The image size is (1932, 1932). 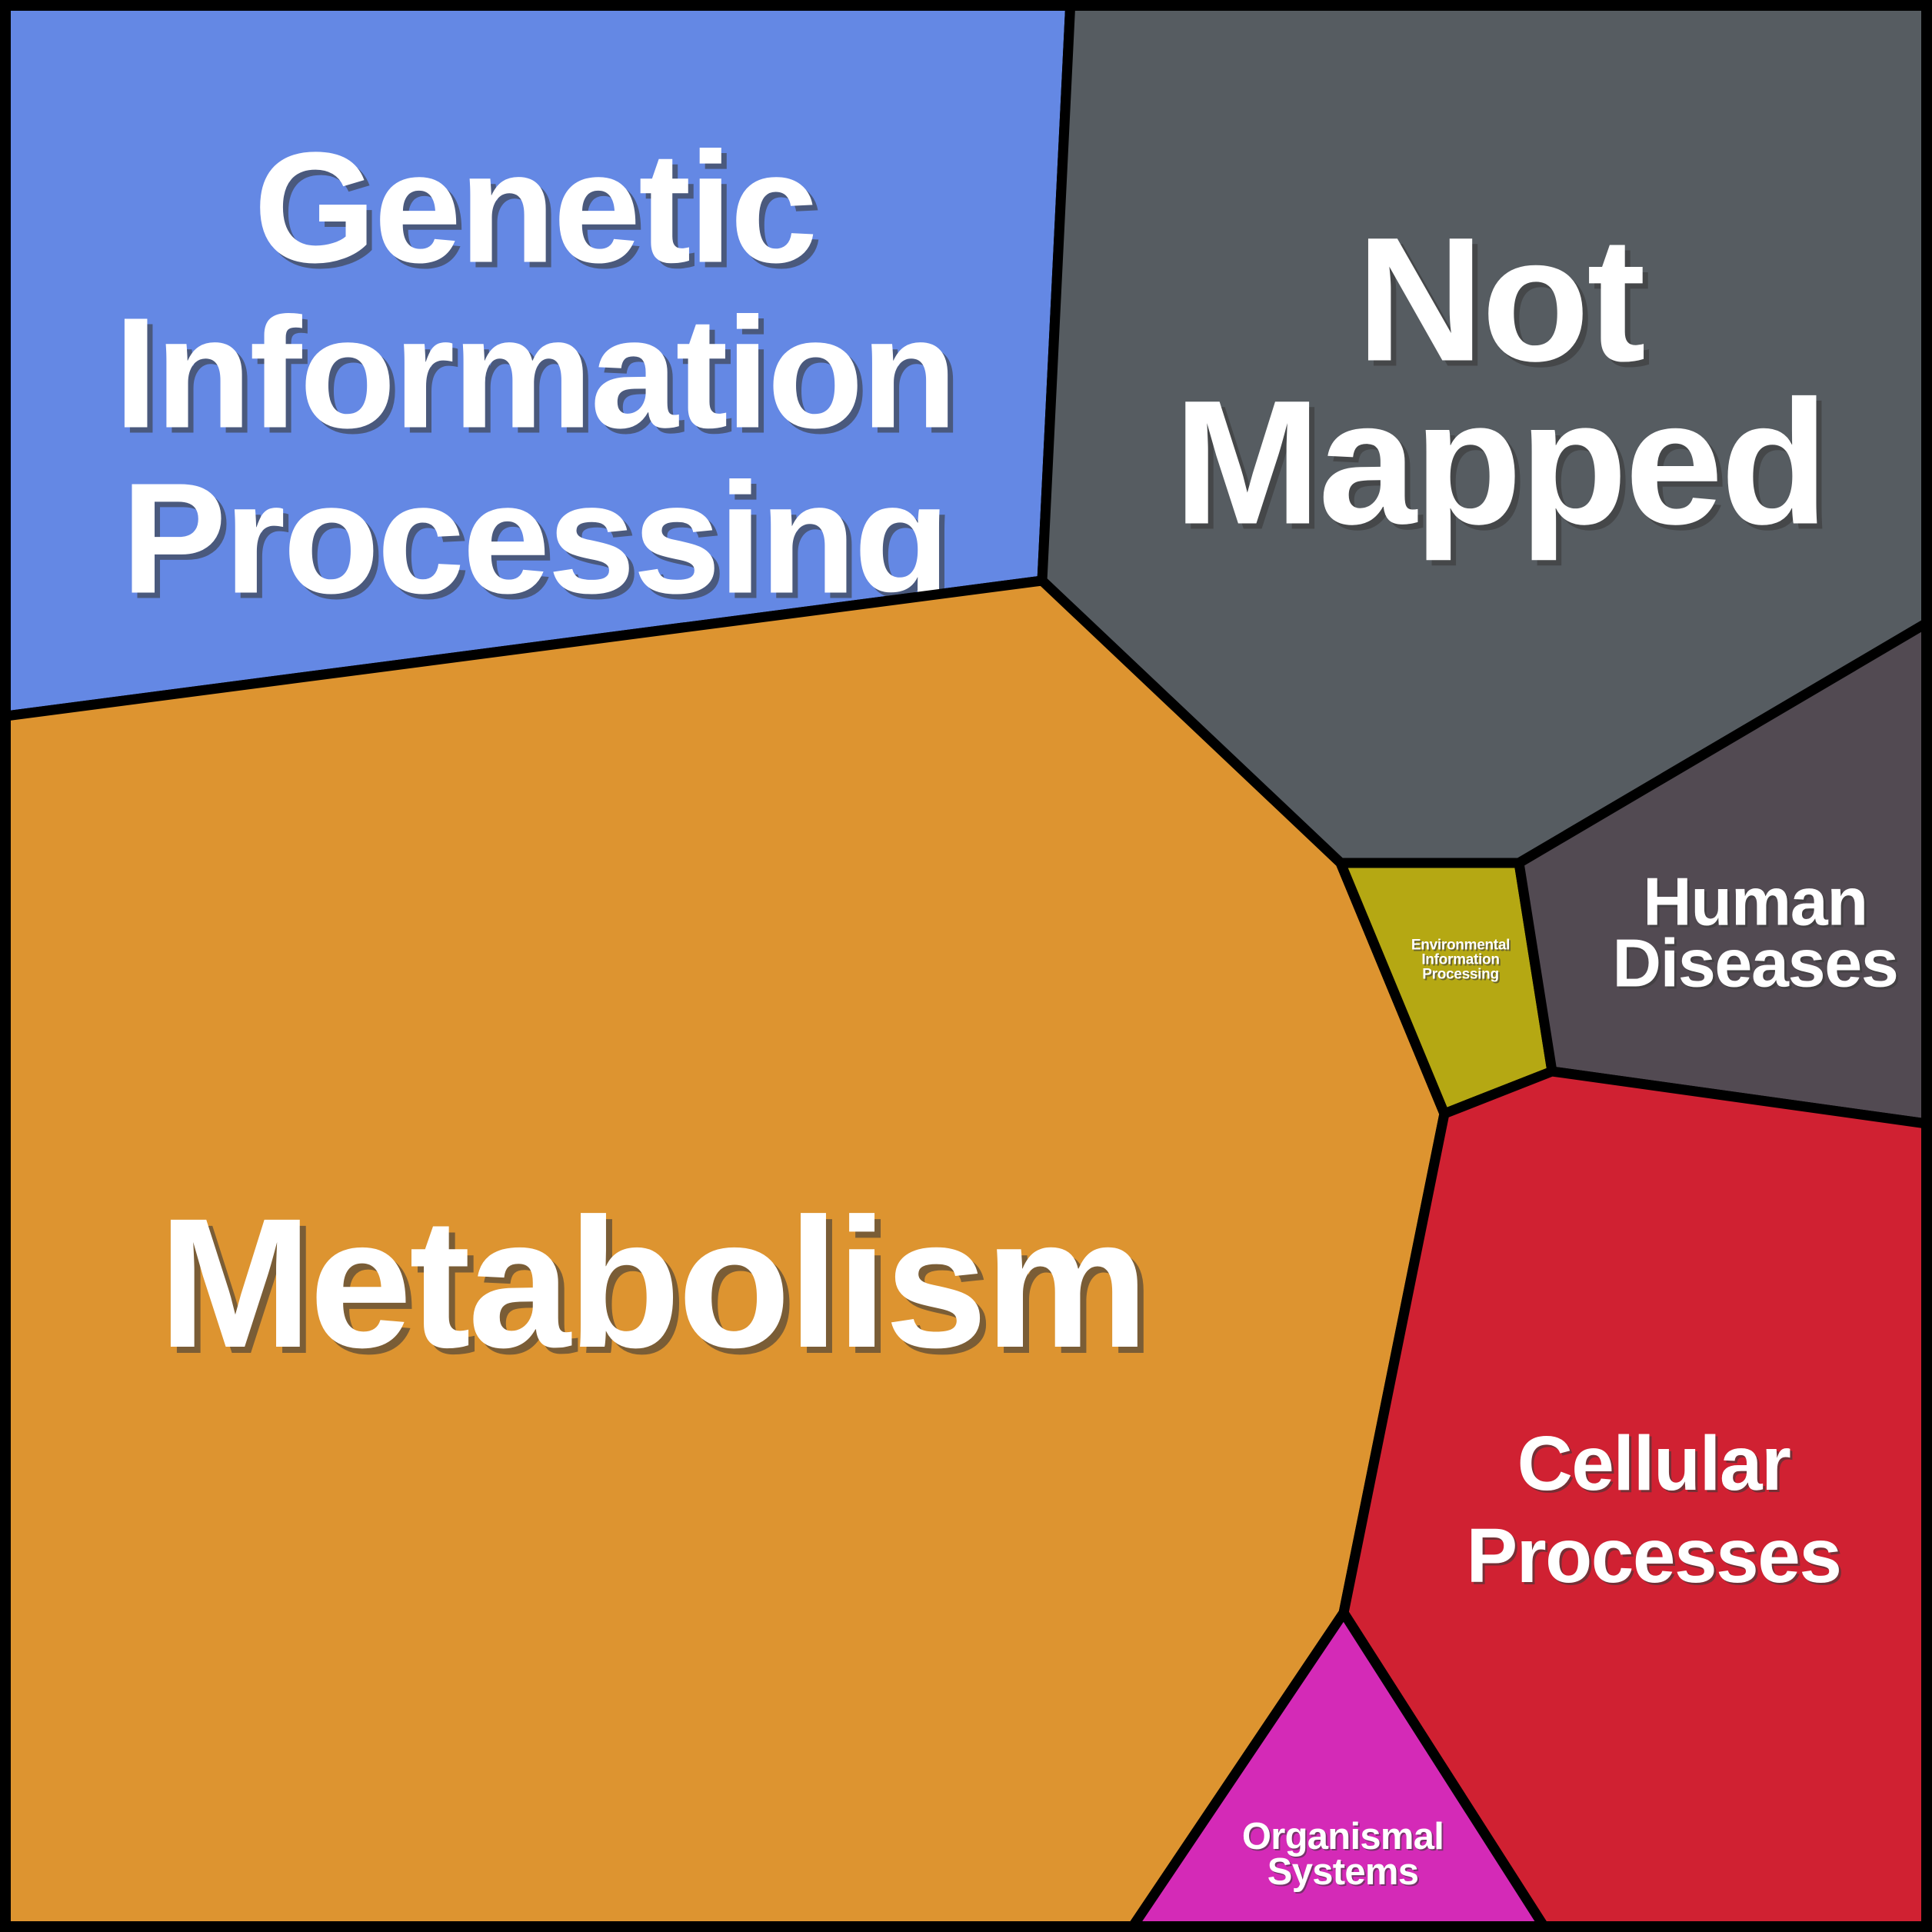 What do you see at coordinates (1338, 1769) in the screenshot?
I see `region-shape-organismal-systems` at bounding box center [1338, 1769].